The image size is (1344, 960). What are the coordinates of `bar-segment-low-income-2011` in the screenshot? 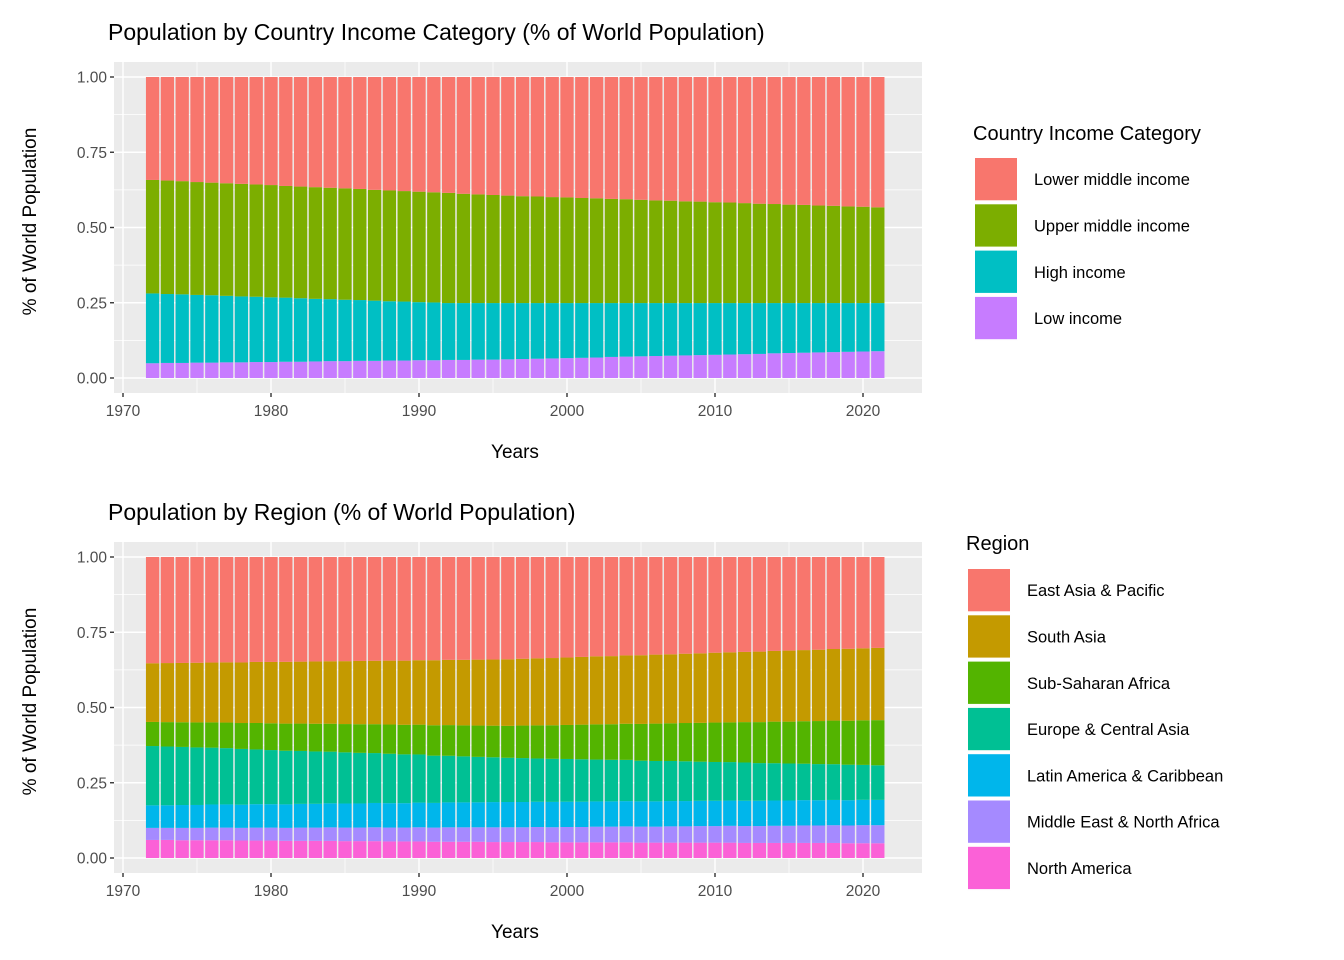 It's located at (730, 366).